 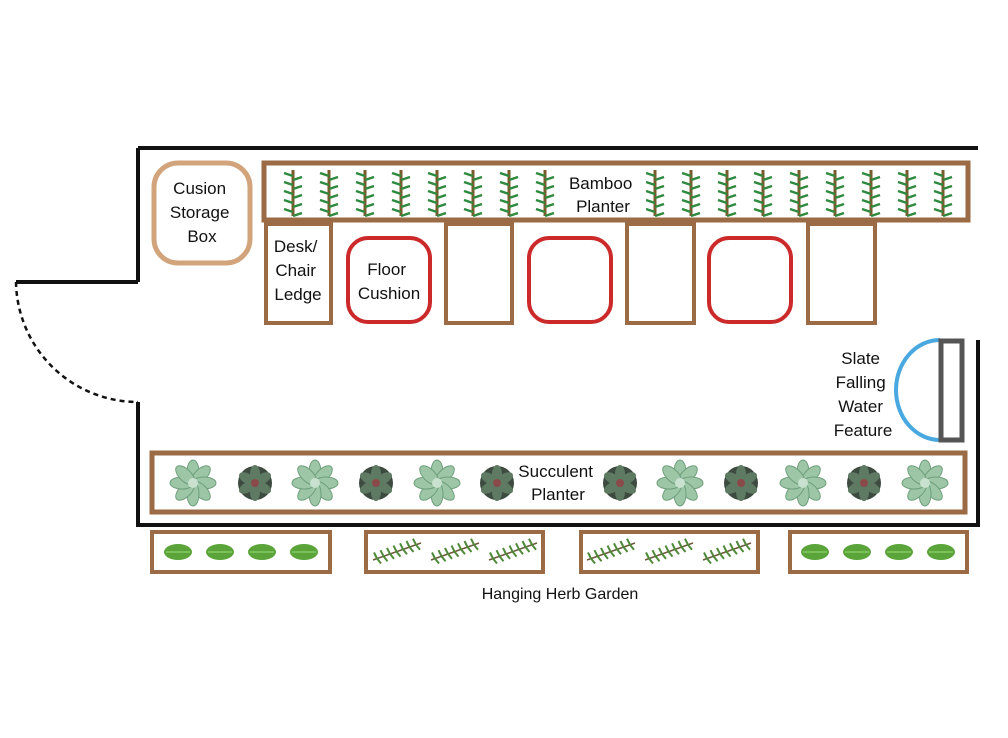 I want to click on entry-door, so click(x=76, y=342).